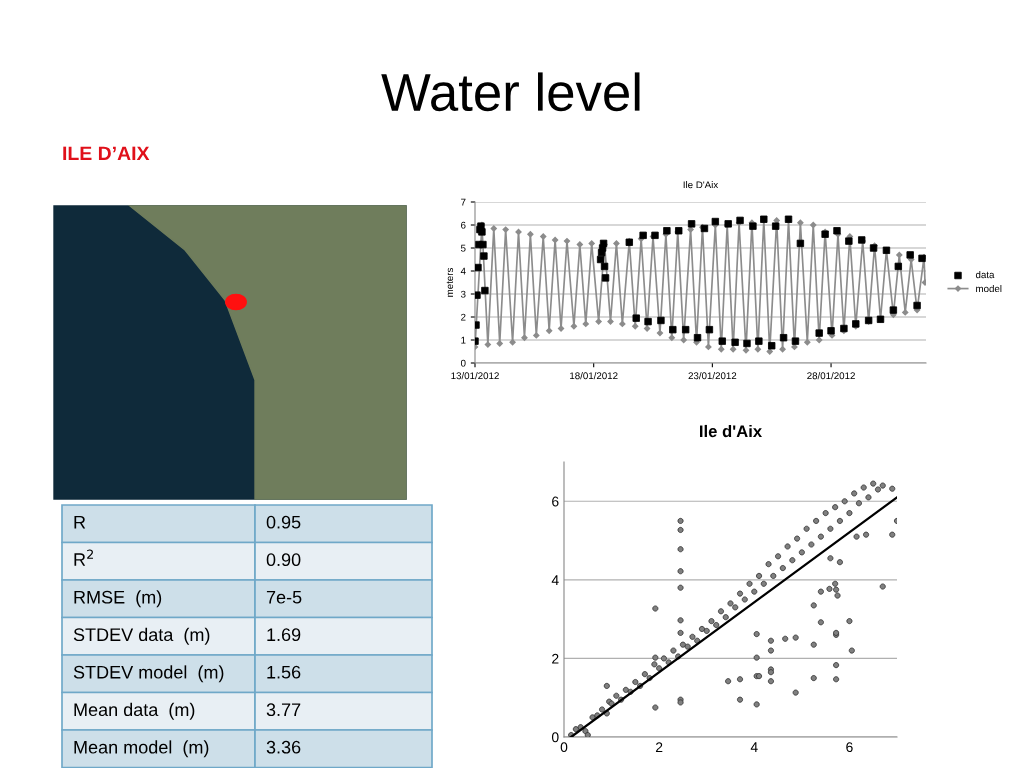  What do you see at coordinates (754, 747) in the screenshot?
I see `x-tick-label: 4` at bounding box center [754, 747].